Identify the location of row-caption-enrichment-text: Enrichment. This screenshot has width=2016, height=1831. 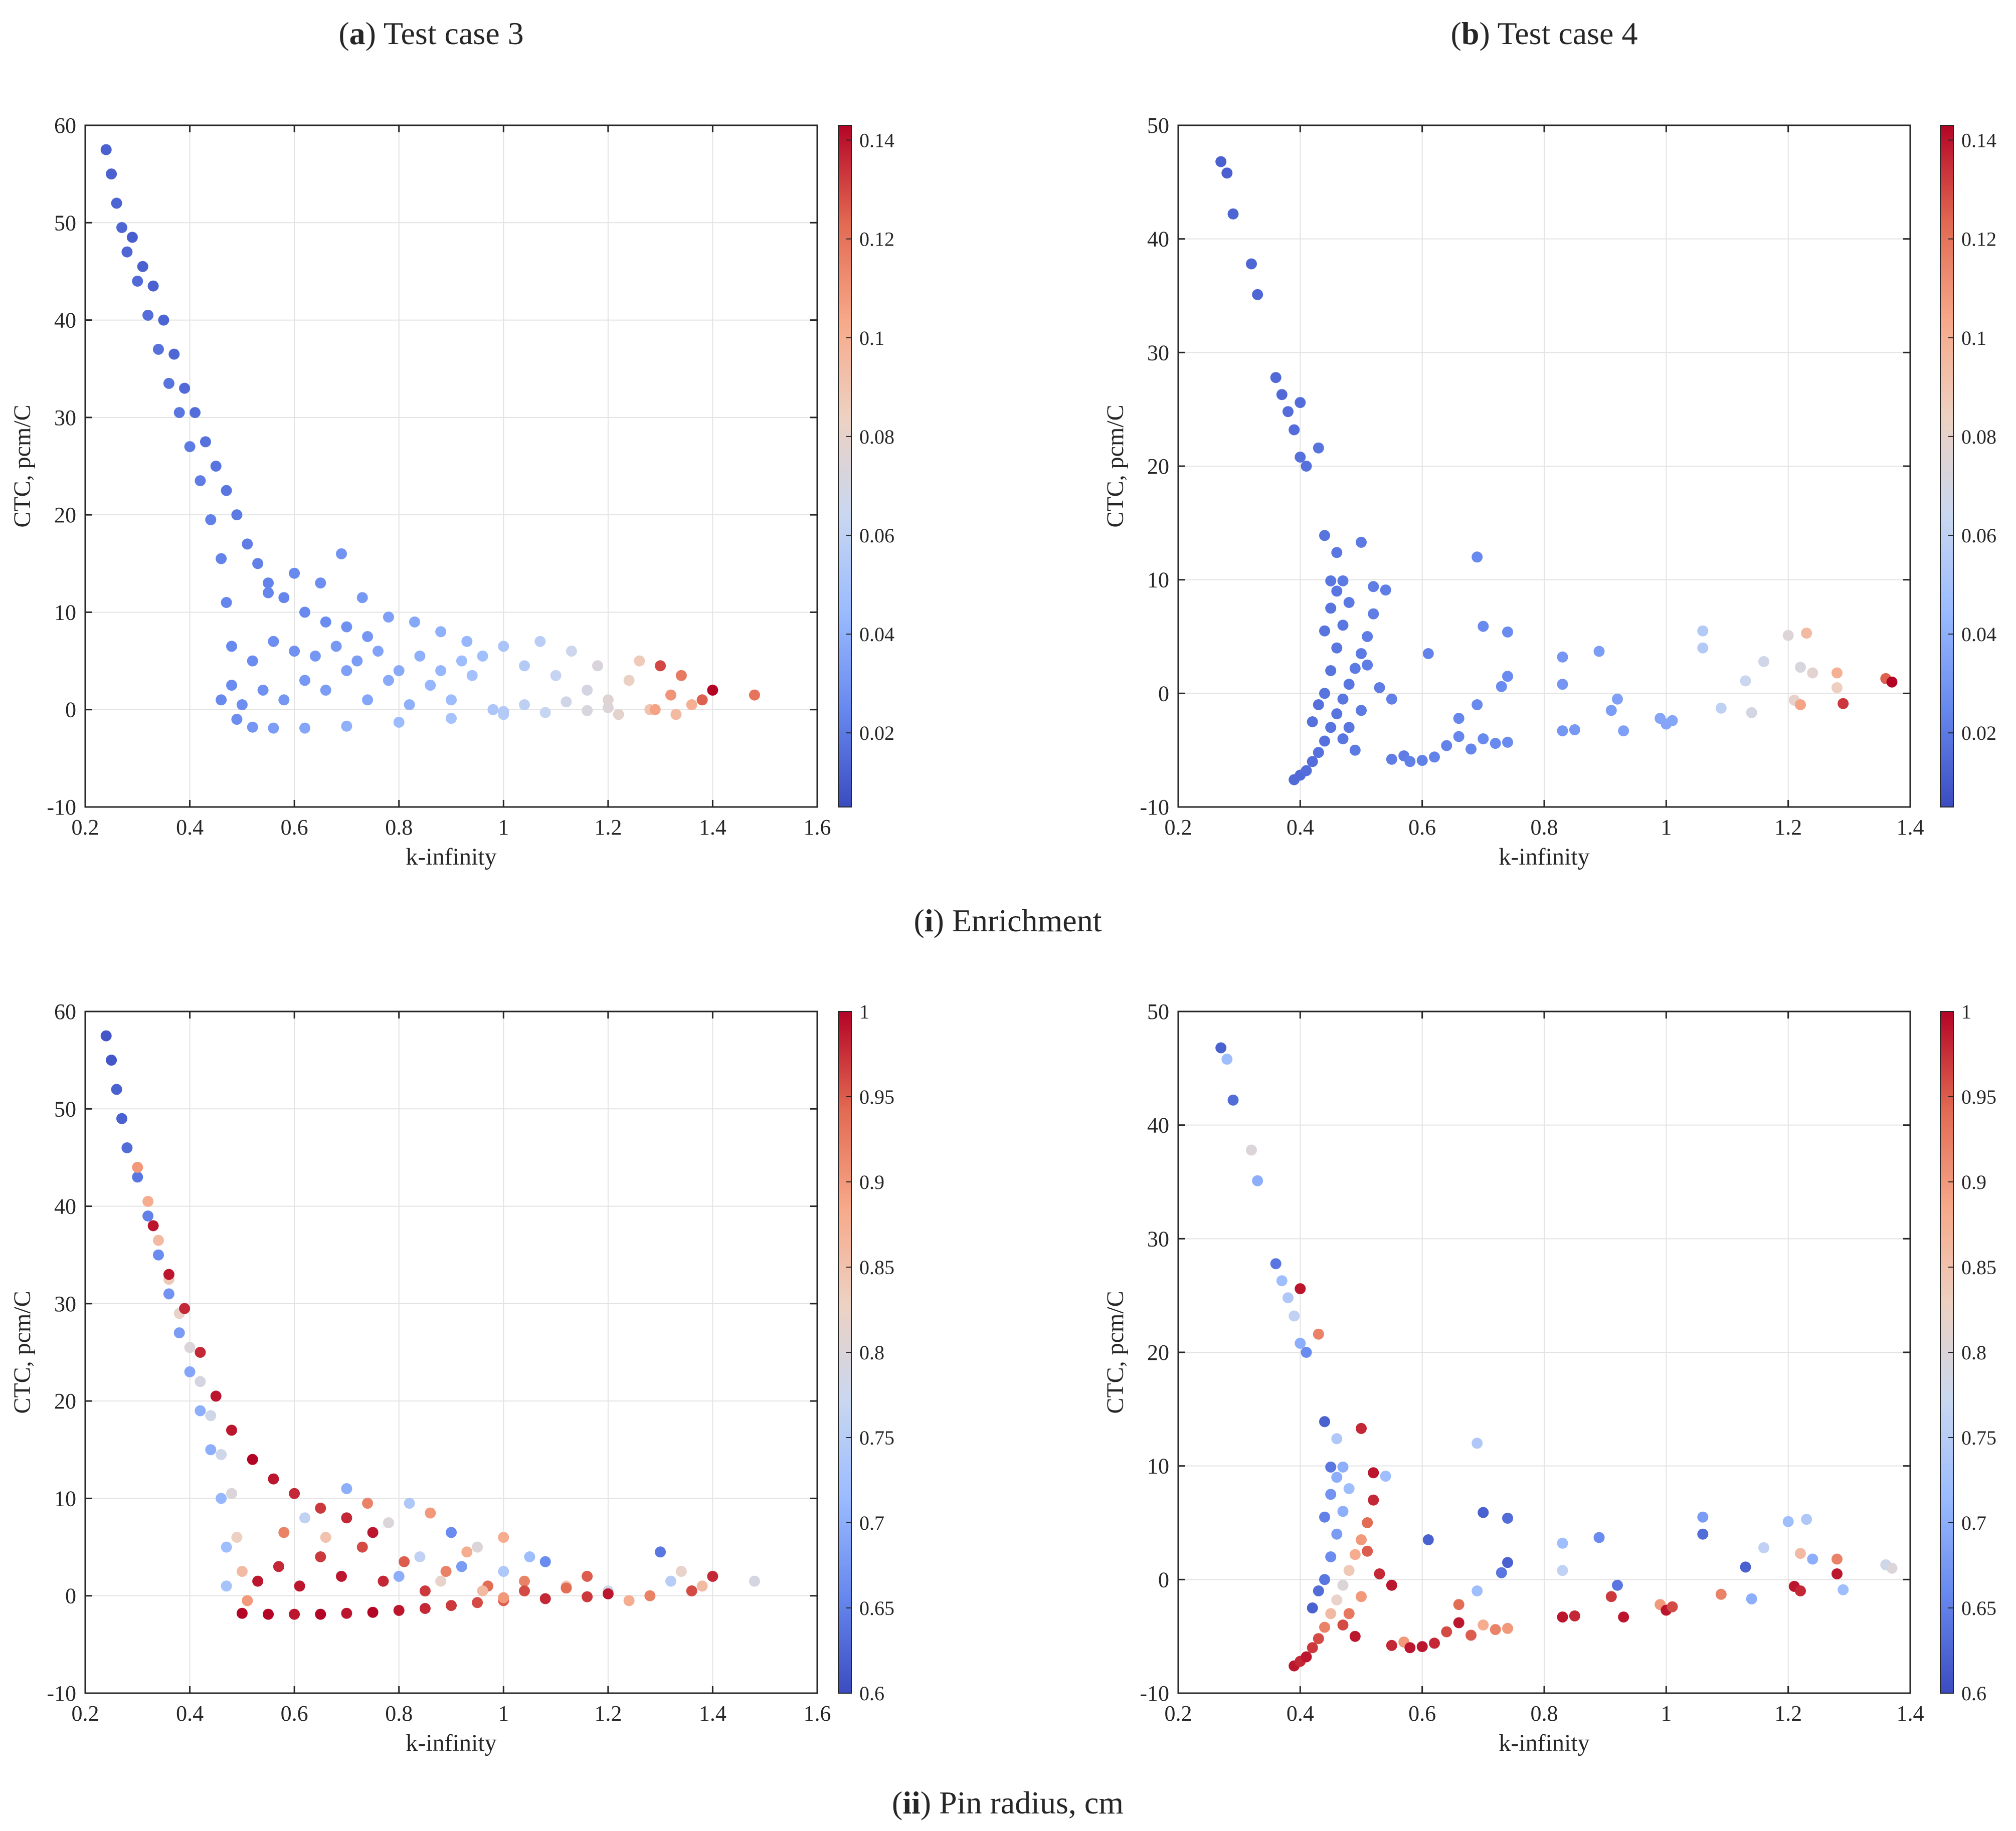
(1027, 920).